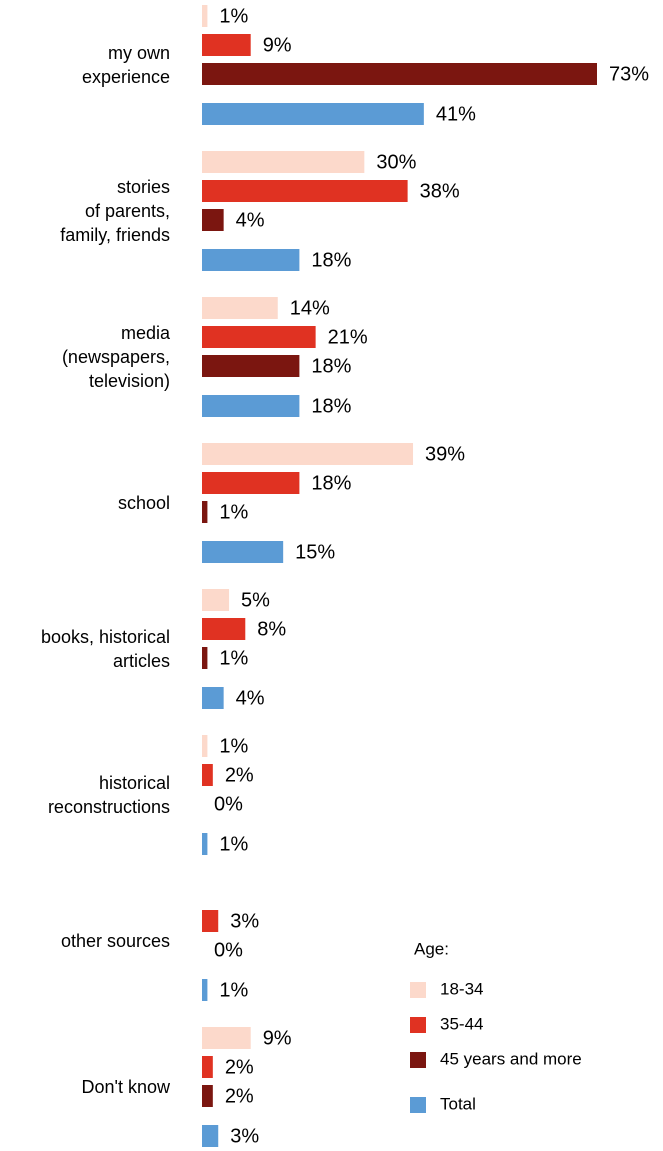  What do you see at coordinates (431, 948) in the screenshot?
I see `legend-title: Age:` at bounding box center [431, 948].